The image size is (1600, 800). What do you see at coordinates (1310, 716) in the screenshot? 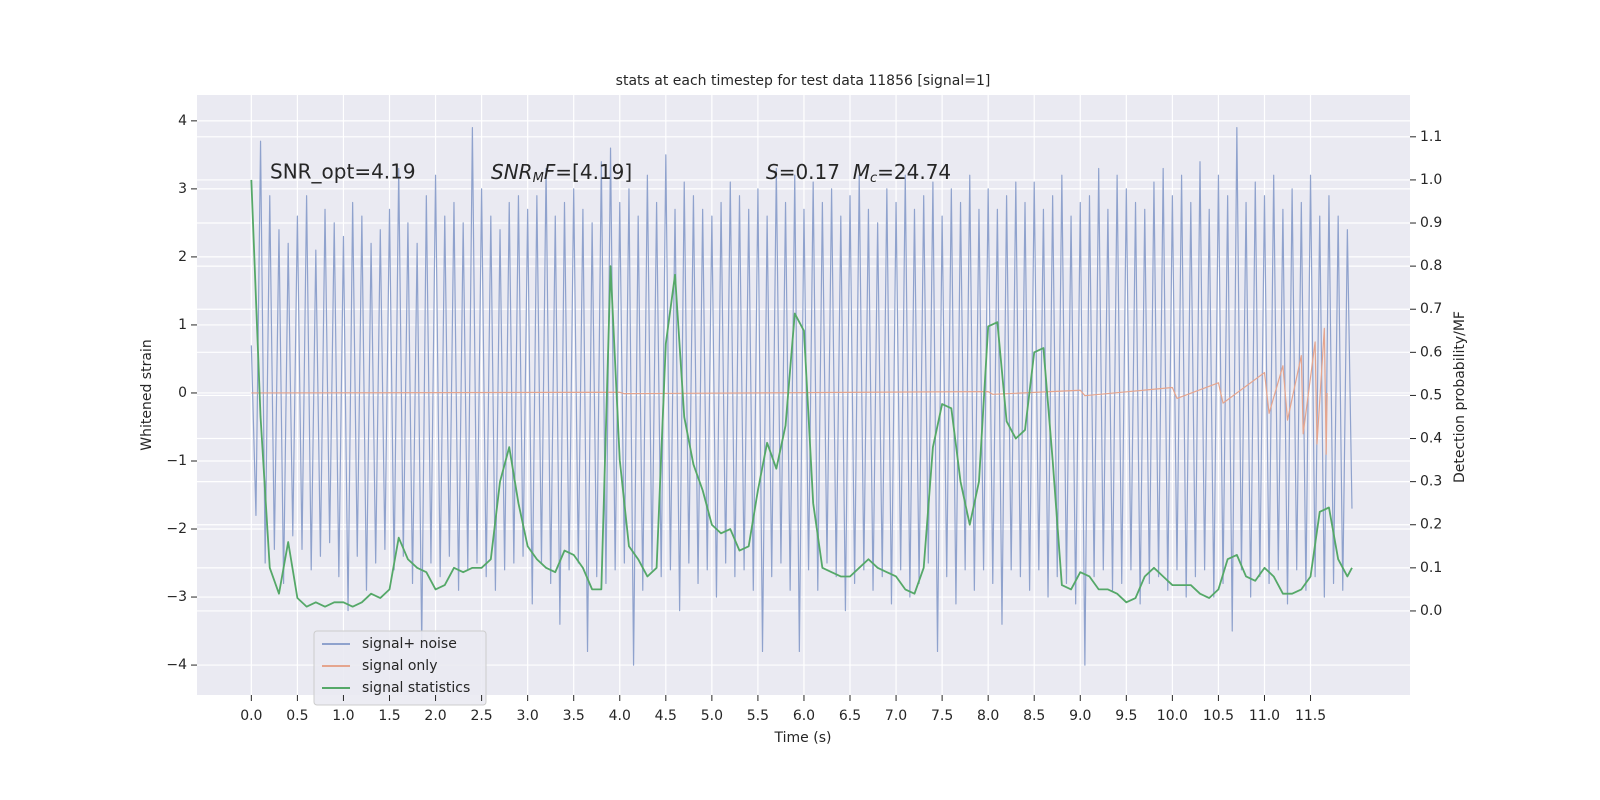
I see `x-tick-label: 11.5` at bounding box center [1310, 716].